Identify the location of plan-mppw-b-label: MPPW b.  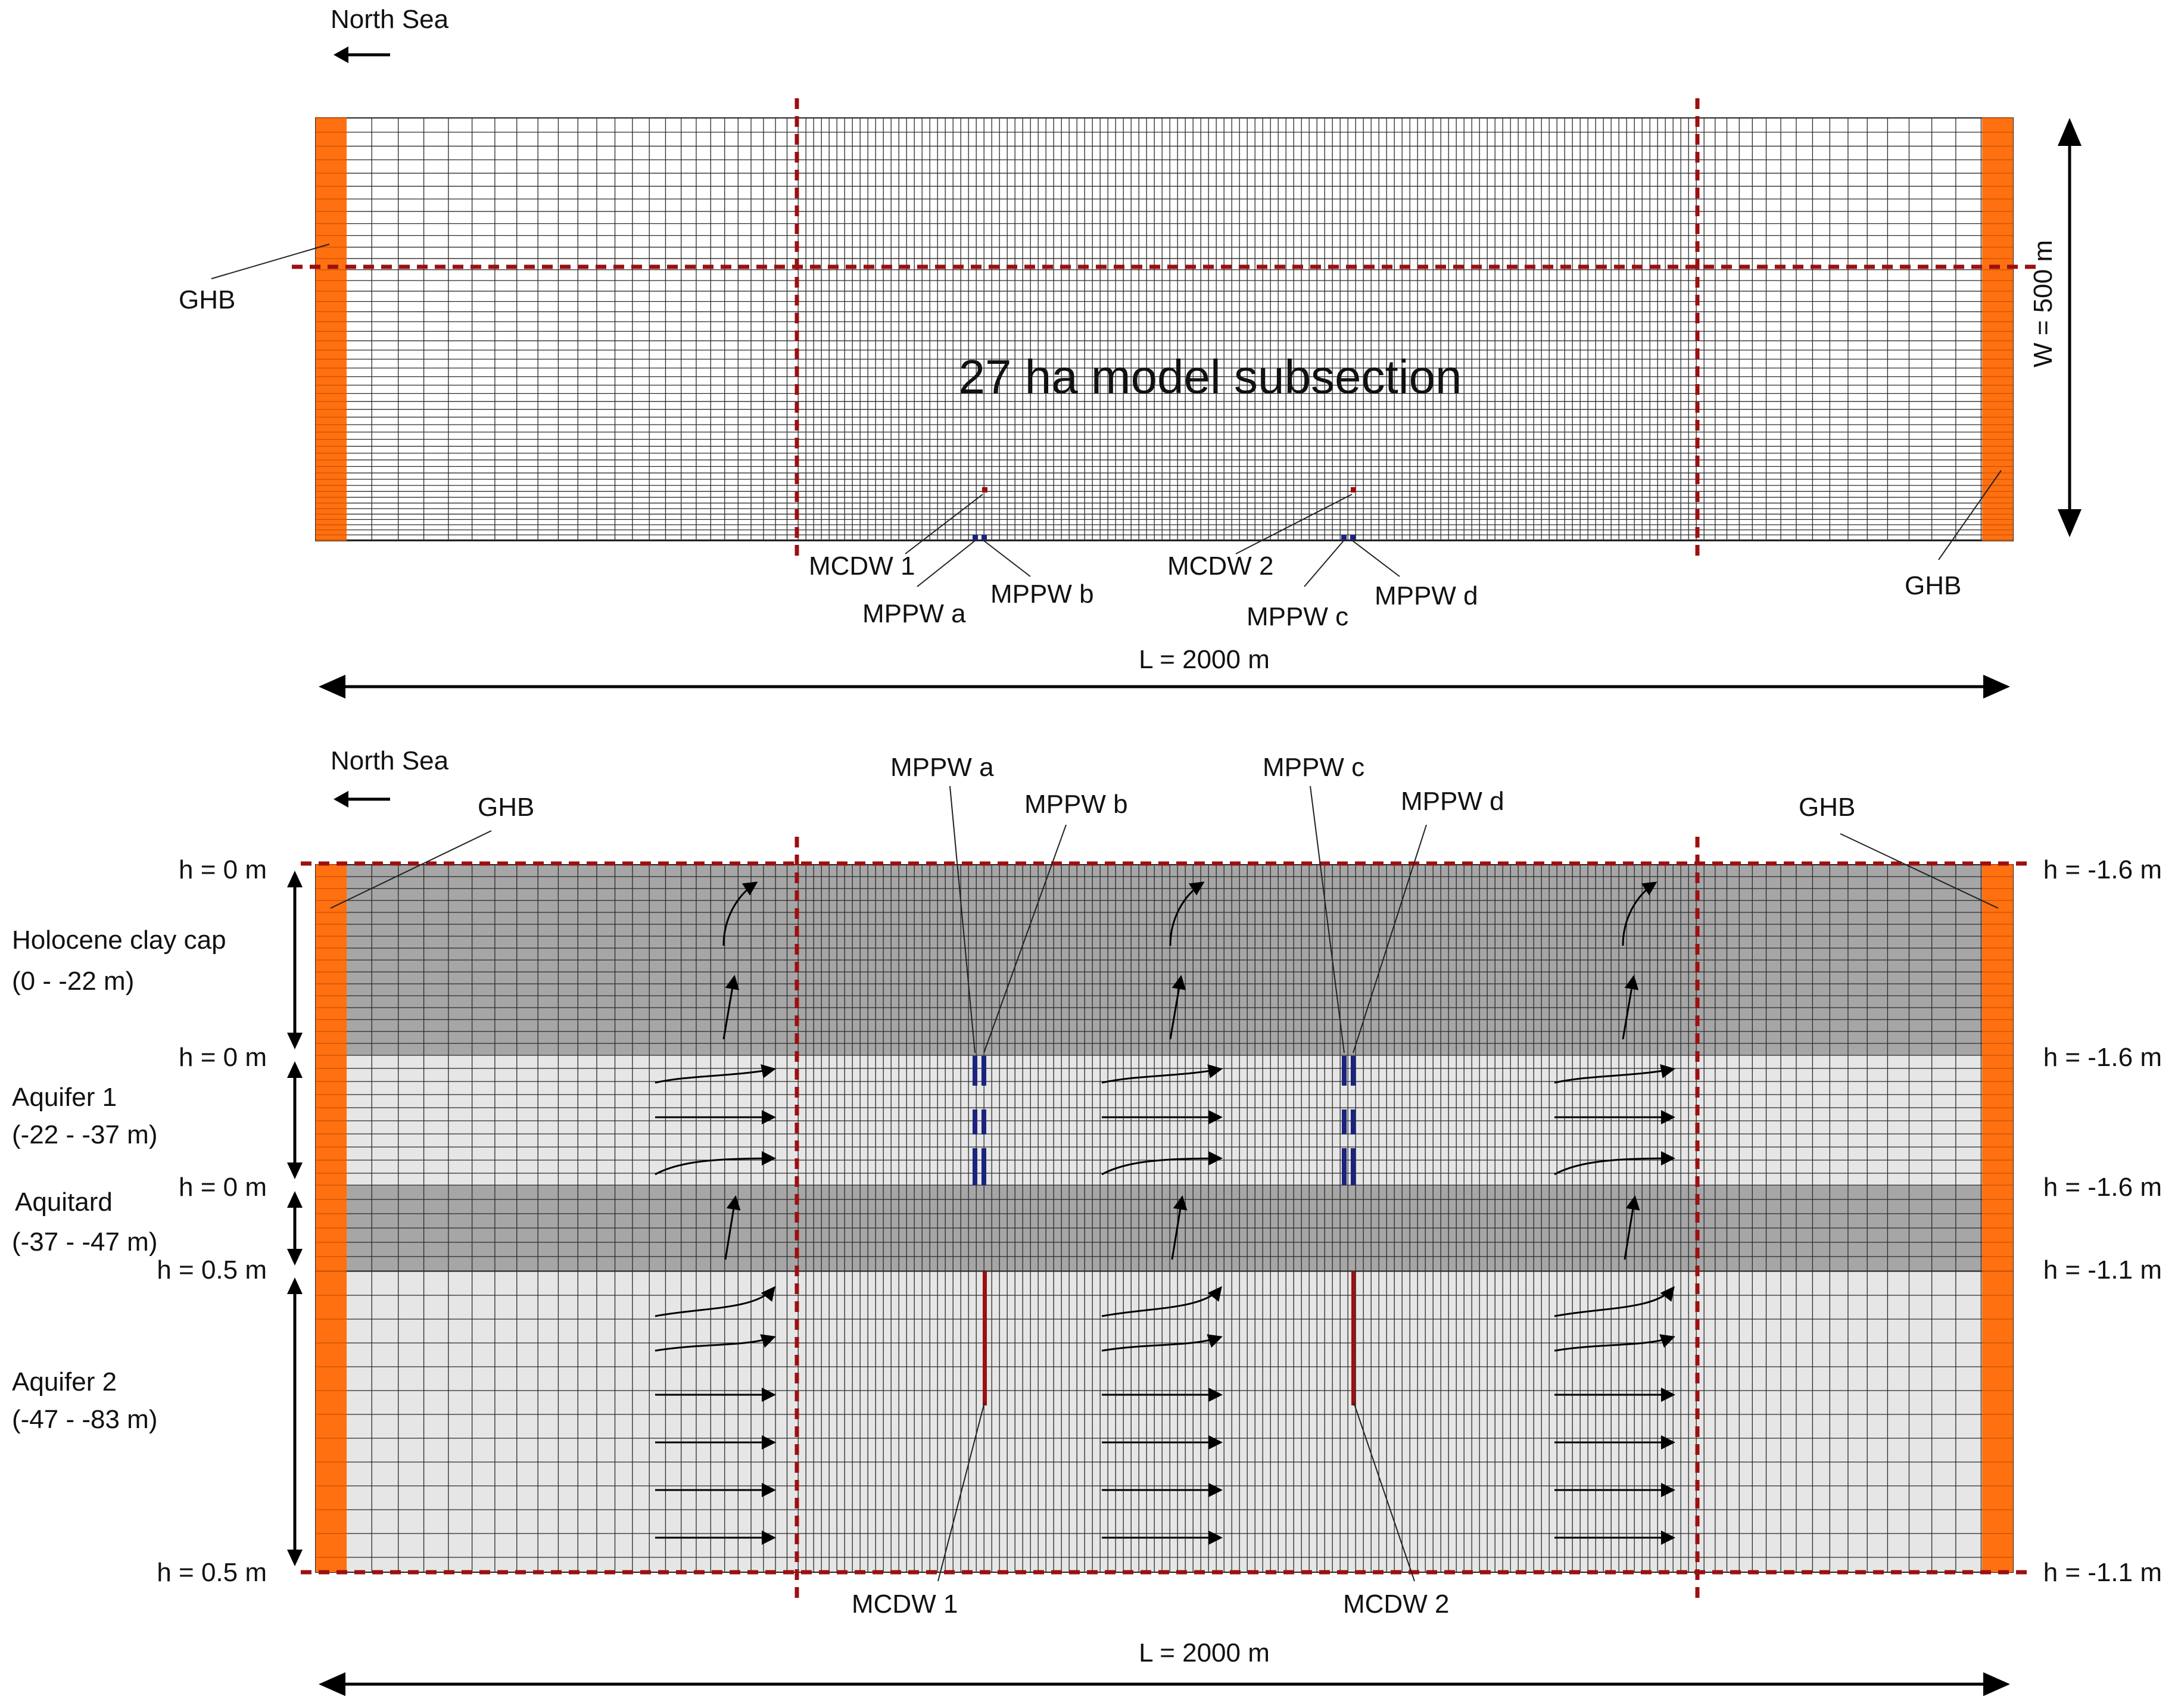
(1042, 594).